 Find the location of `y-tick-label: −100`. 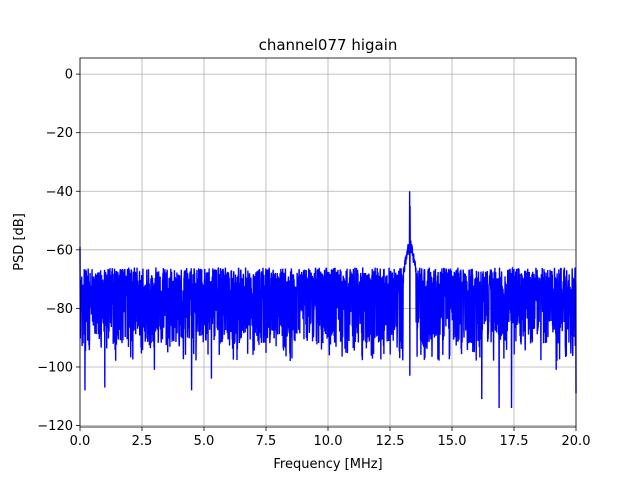

y-tick-label: −100 is located at coordinates (55, 367).